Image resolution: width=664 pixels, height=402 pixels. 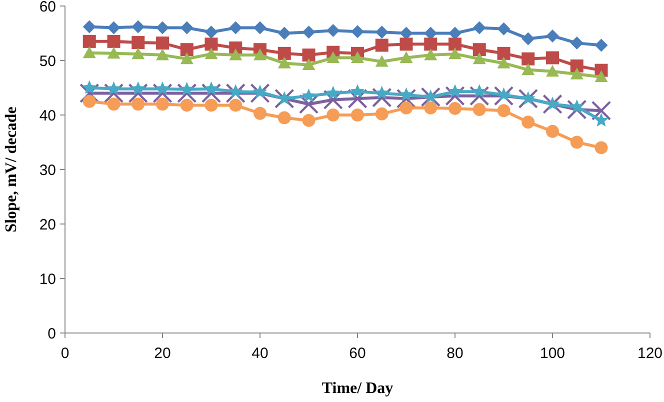 I want to click on x-tick-label: 120, so click(x=650, y=353).